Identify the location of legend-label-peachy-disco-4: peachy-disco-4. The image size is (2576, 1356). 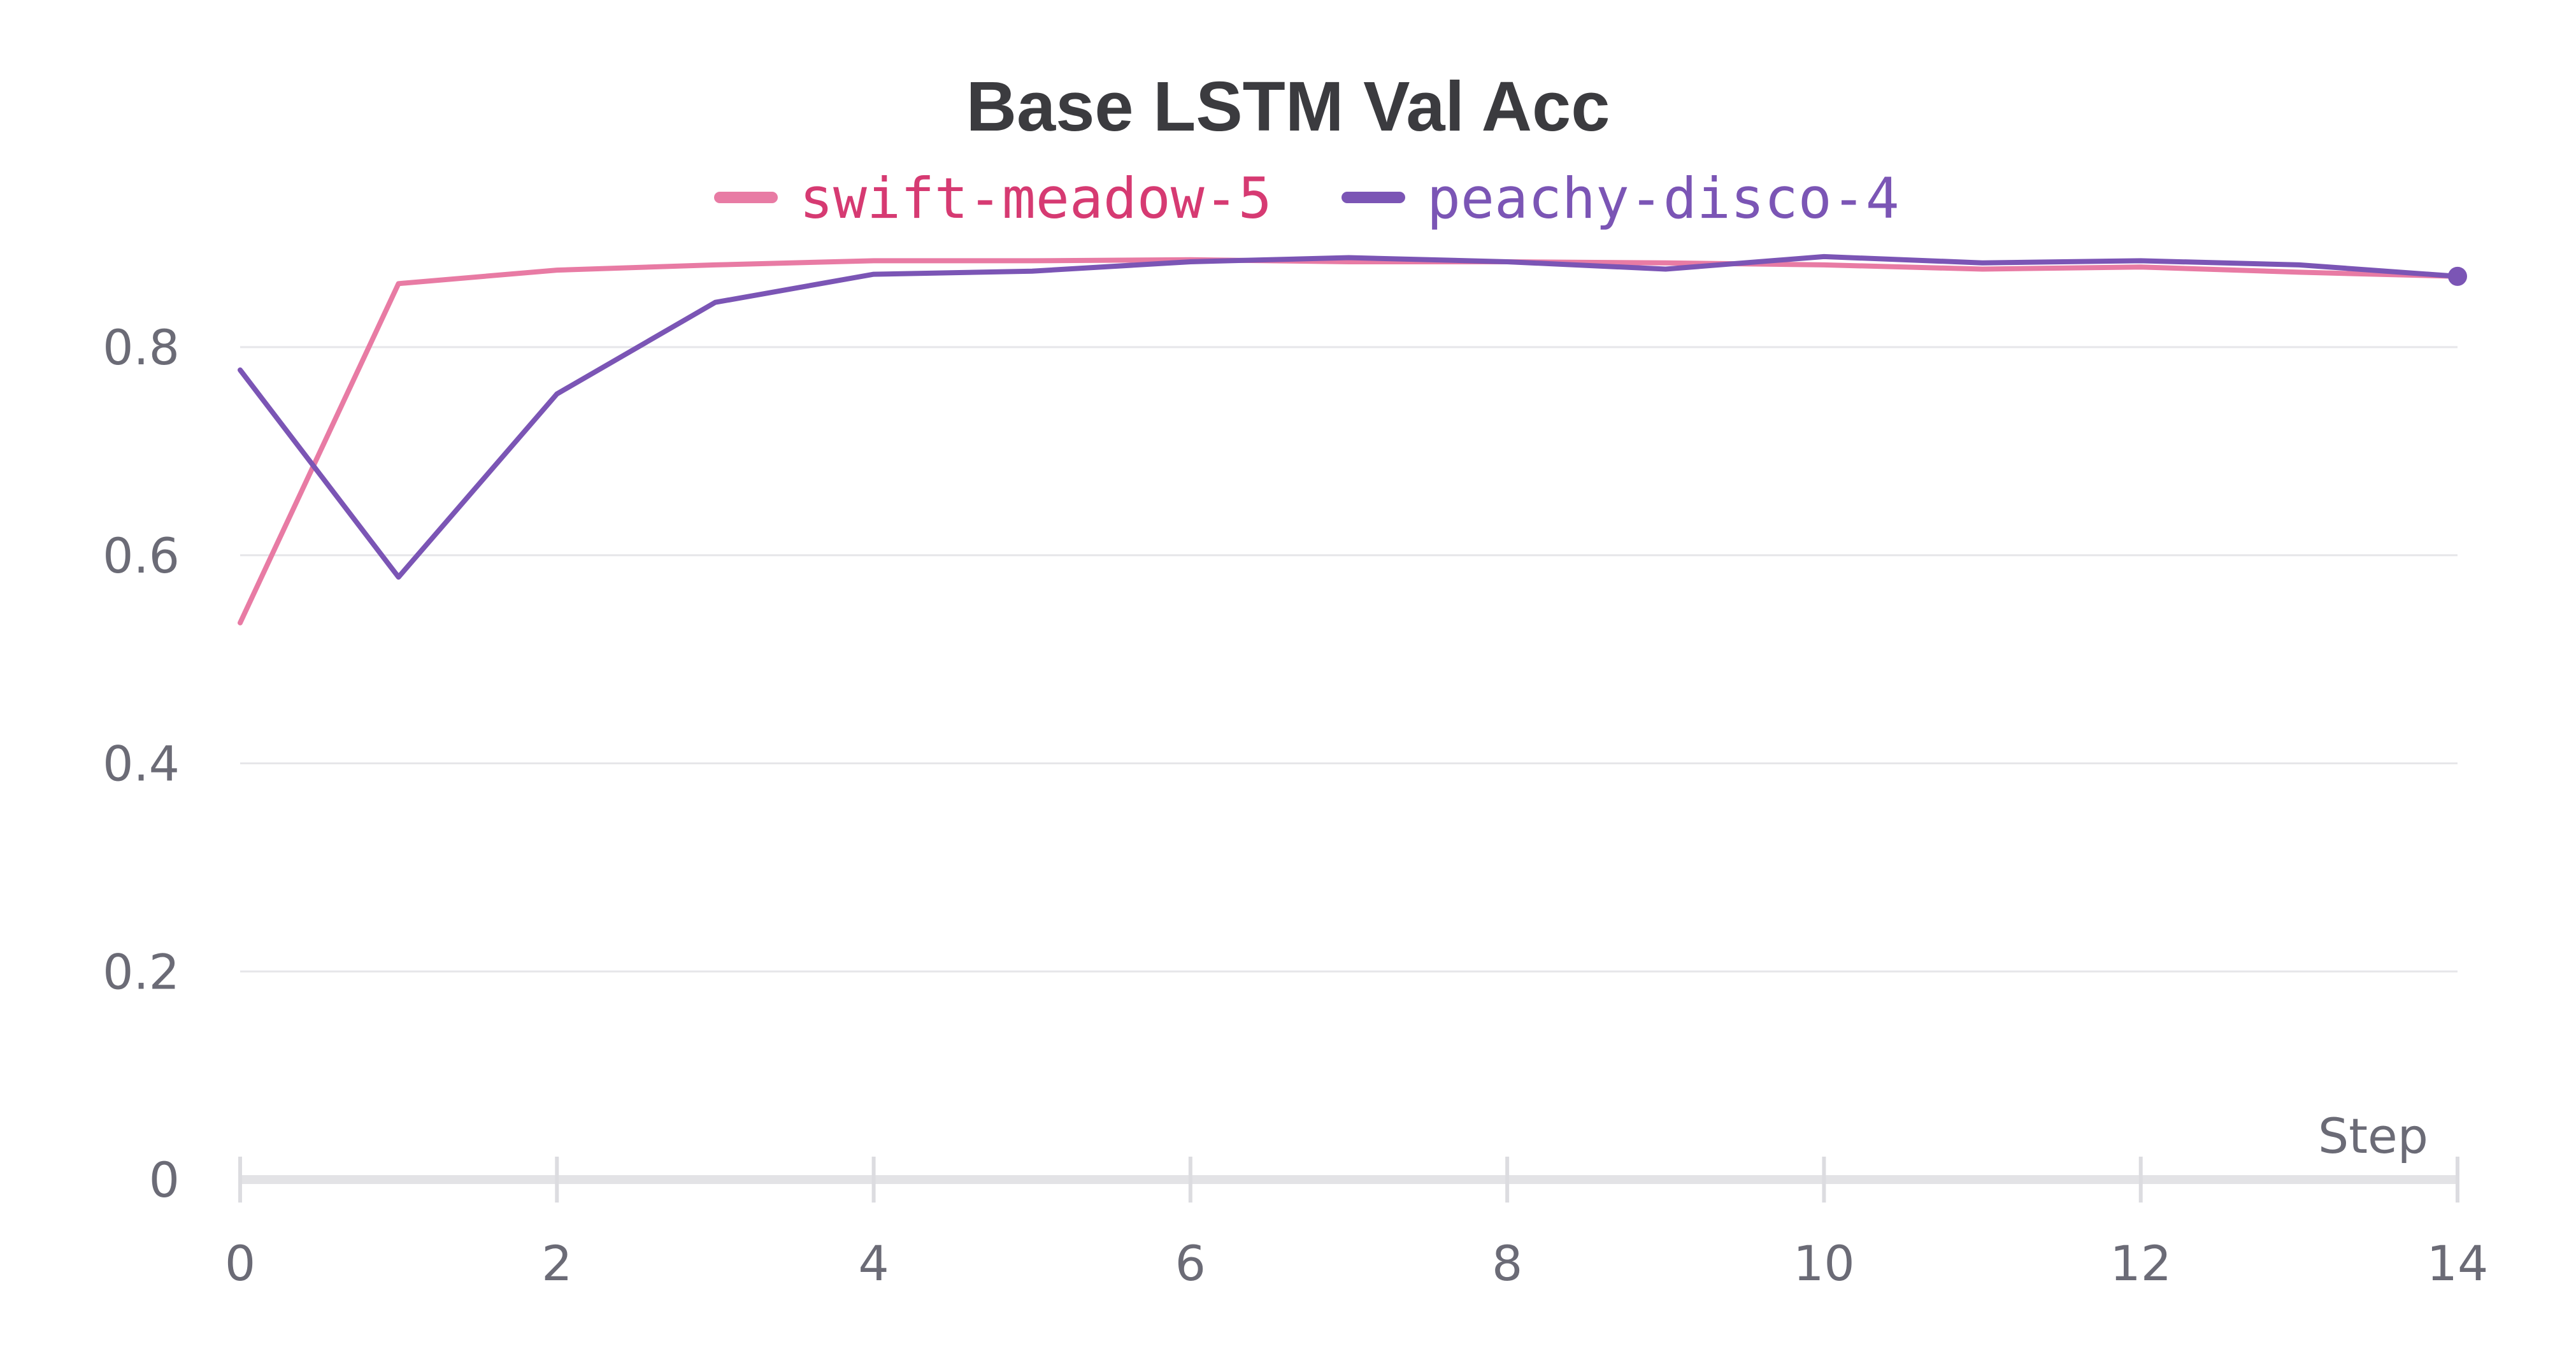
(1664, 198).